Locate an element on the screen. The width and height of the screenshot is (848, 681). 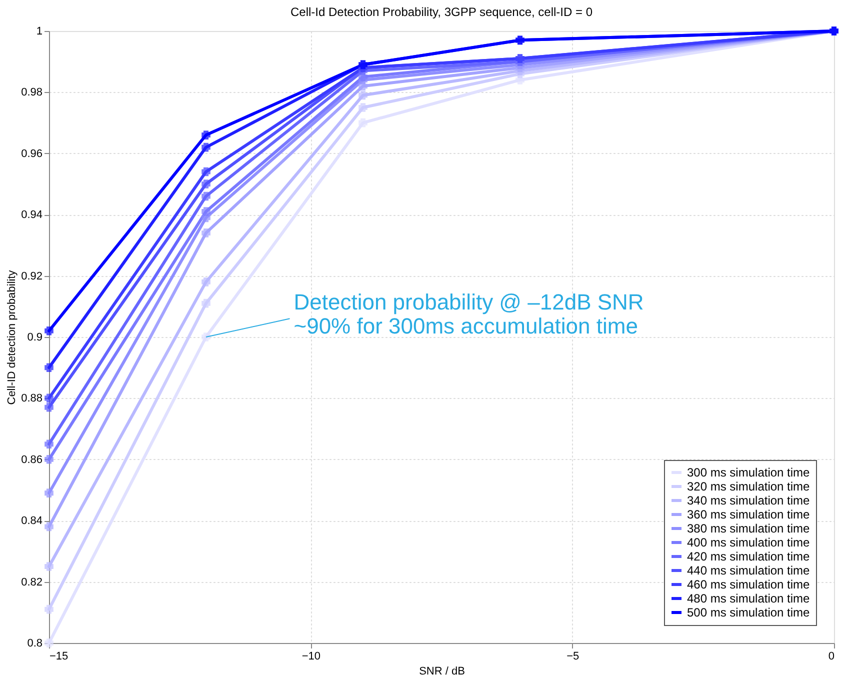
y-tick-label: 0.9 is located at coordinates (34, 338).